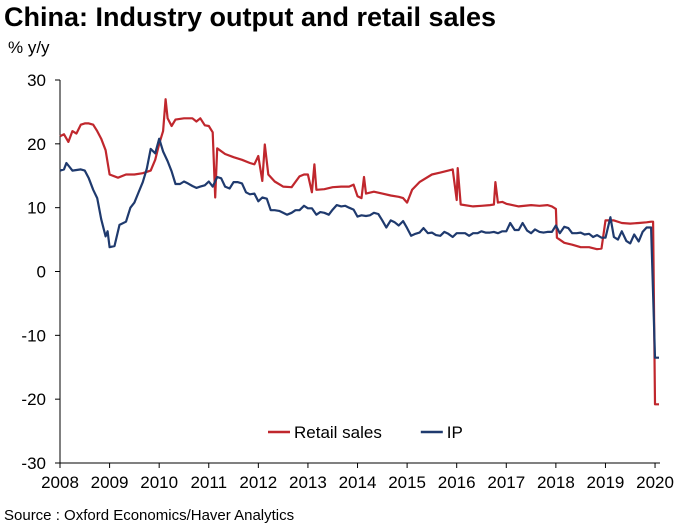 The image size is (687, 527). I want to click on x-tick-label: 2018, so click(556, 482).